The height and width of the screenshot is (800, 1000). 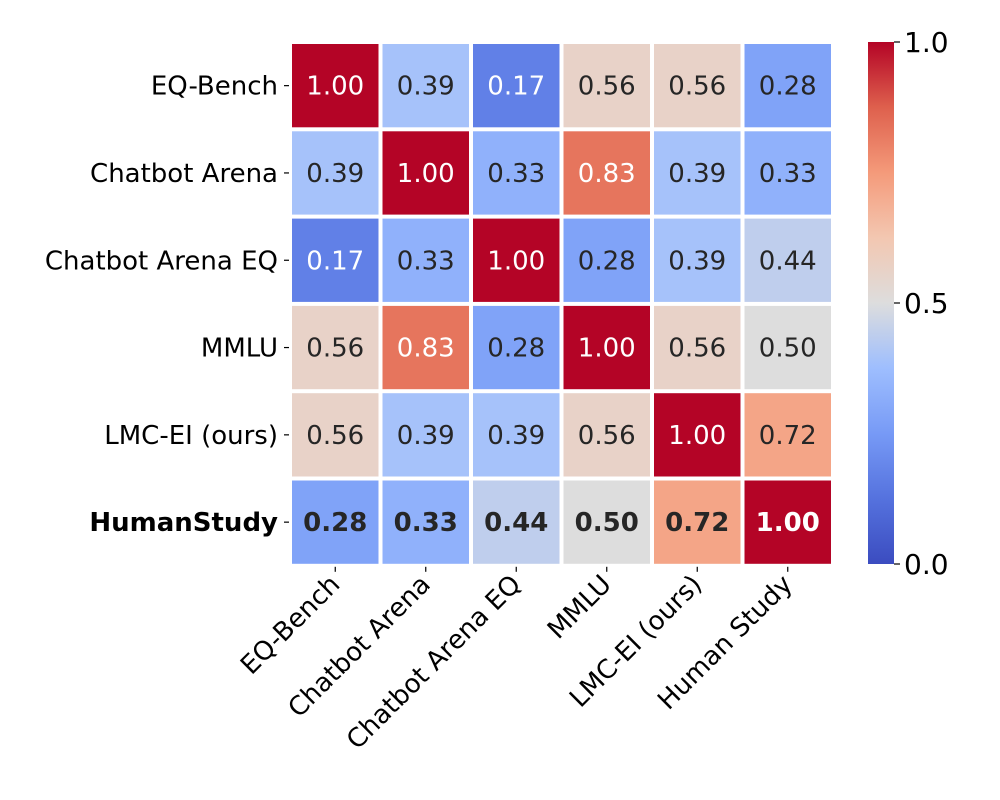 I want to click on row-label: HumanStudy, so click(x=183, y=523).